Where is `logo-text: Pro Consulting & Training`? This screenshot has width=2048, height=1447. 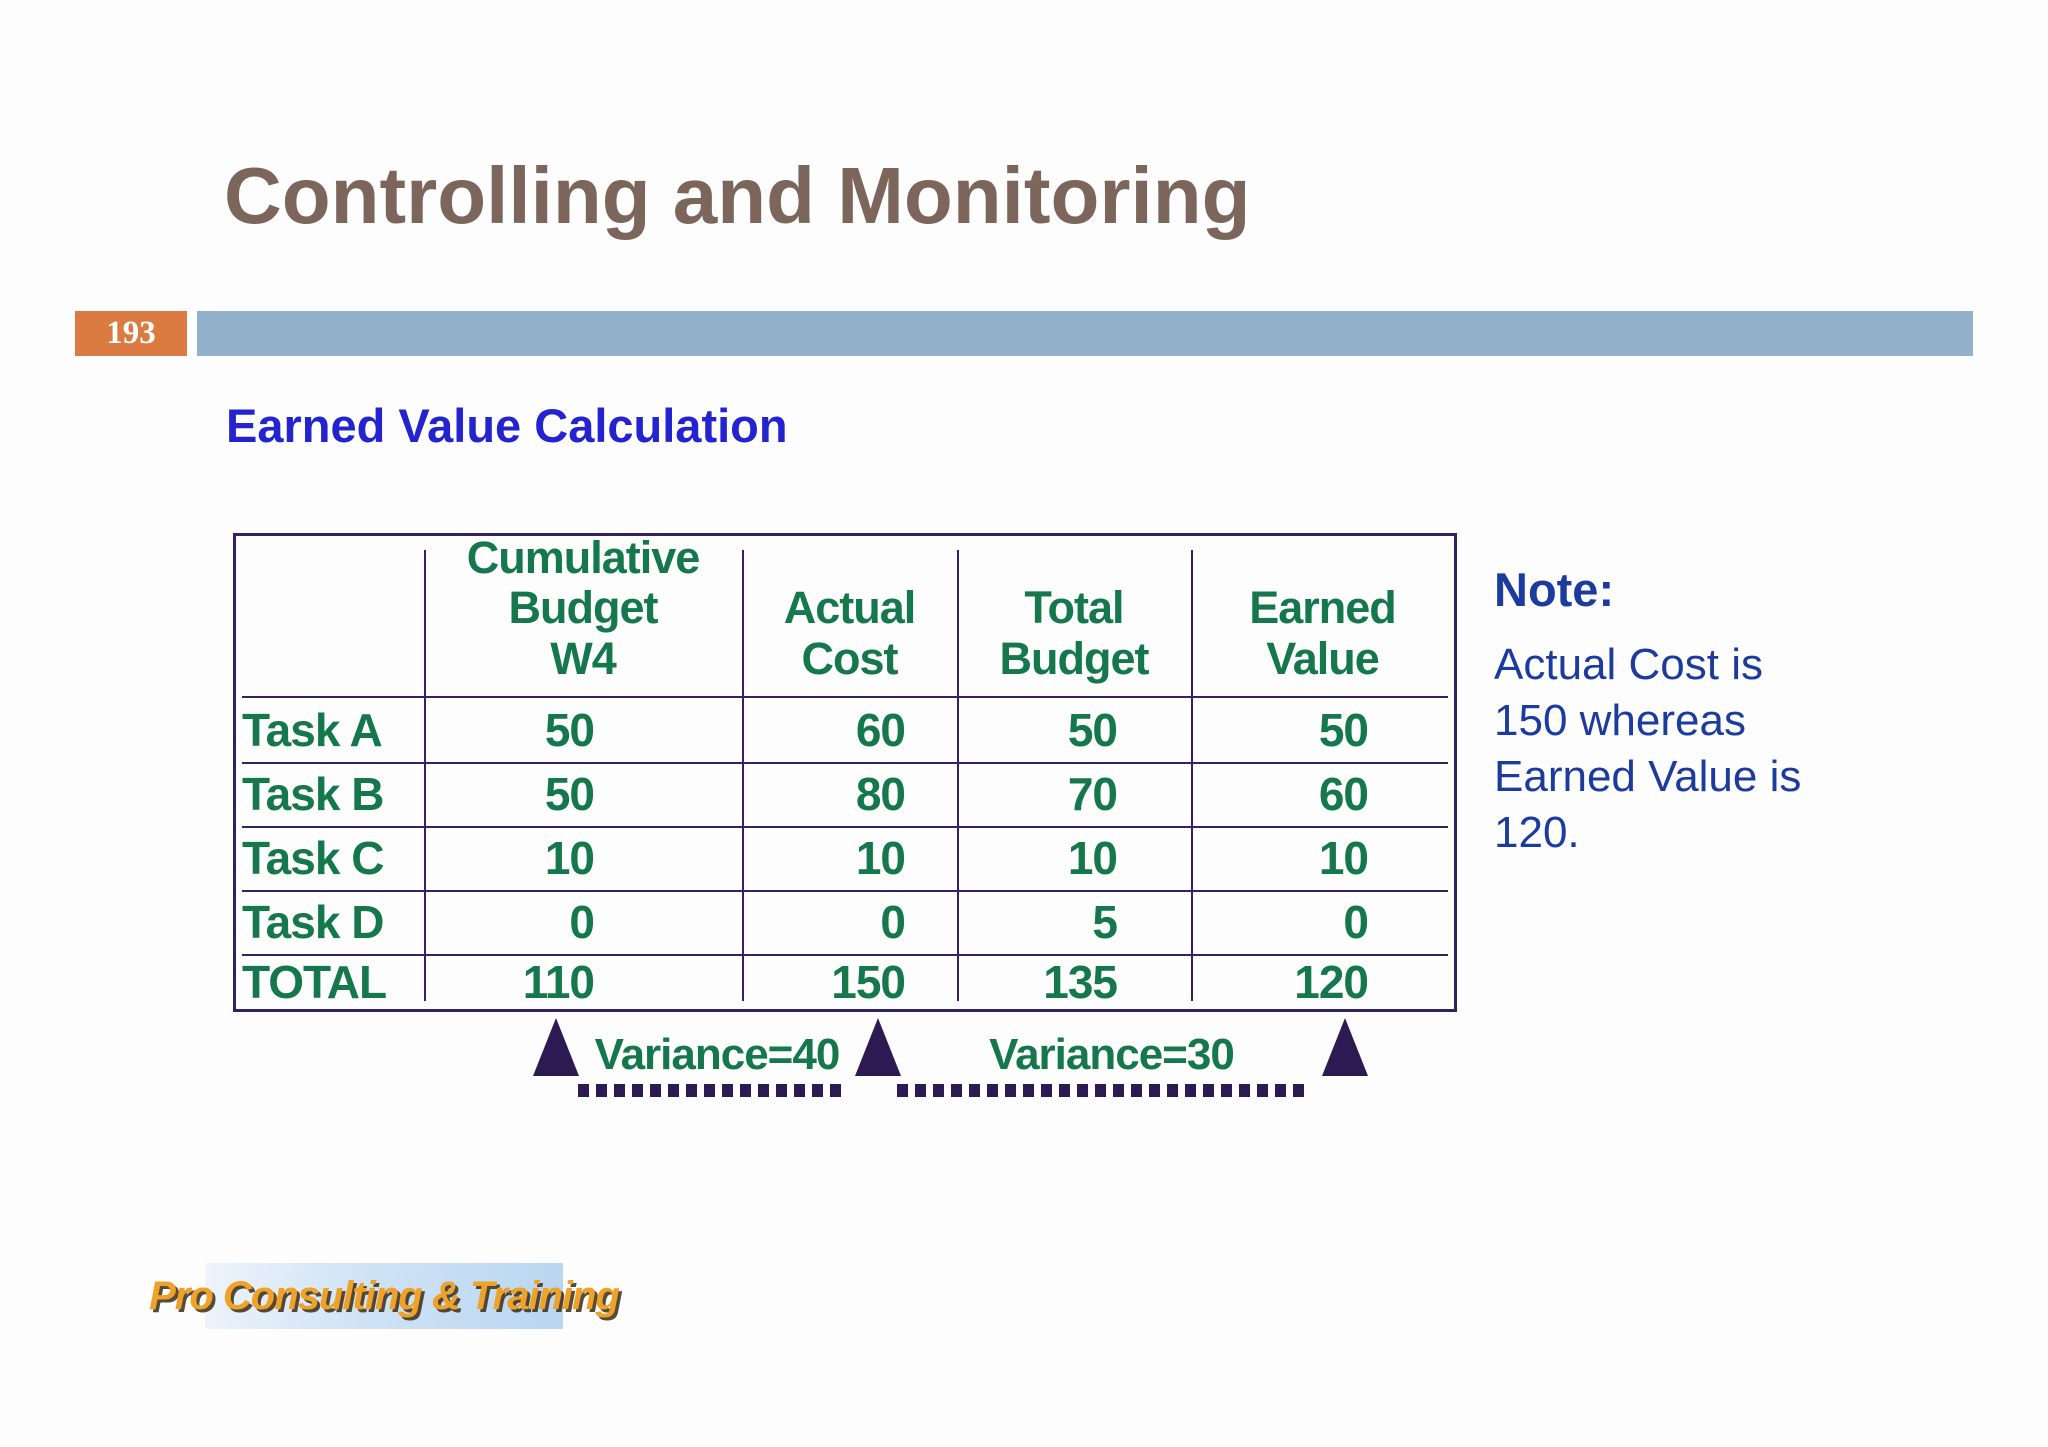
logo-text: Pro Consulting & Training is located at coordinates (384, 1295).